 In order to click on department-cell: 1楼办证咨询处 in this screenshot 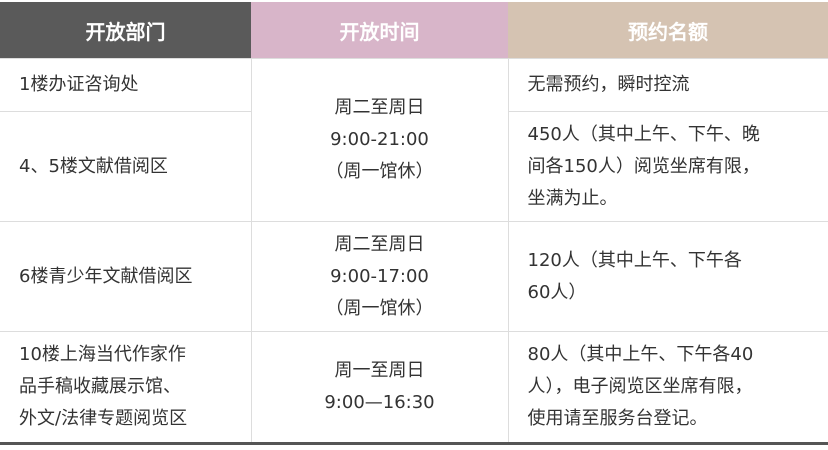, I will do `click(126, 85)`.